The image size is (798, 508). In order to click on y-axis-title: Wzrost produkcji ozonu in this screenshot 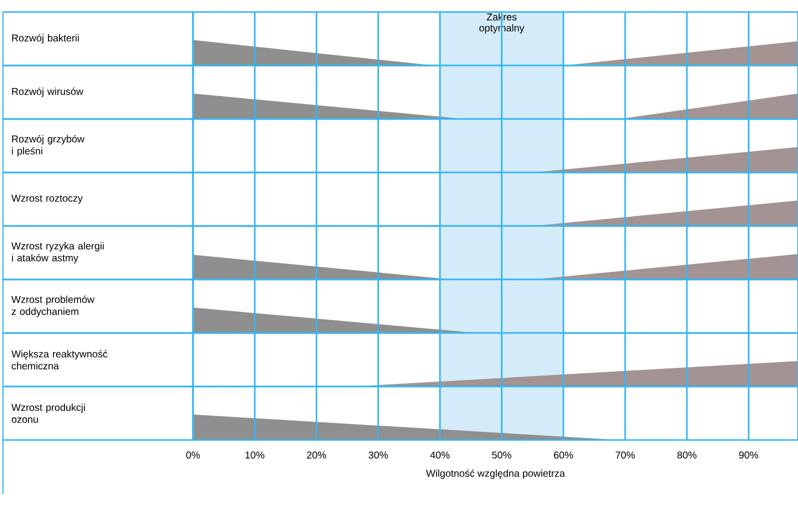, I will do `click(48, 413)`.